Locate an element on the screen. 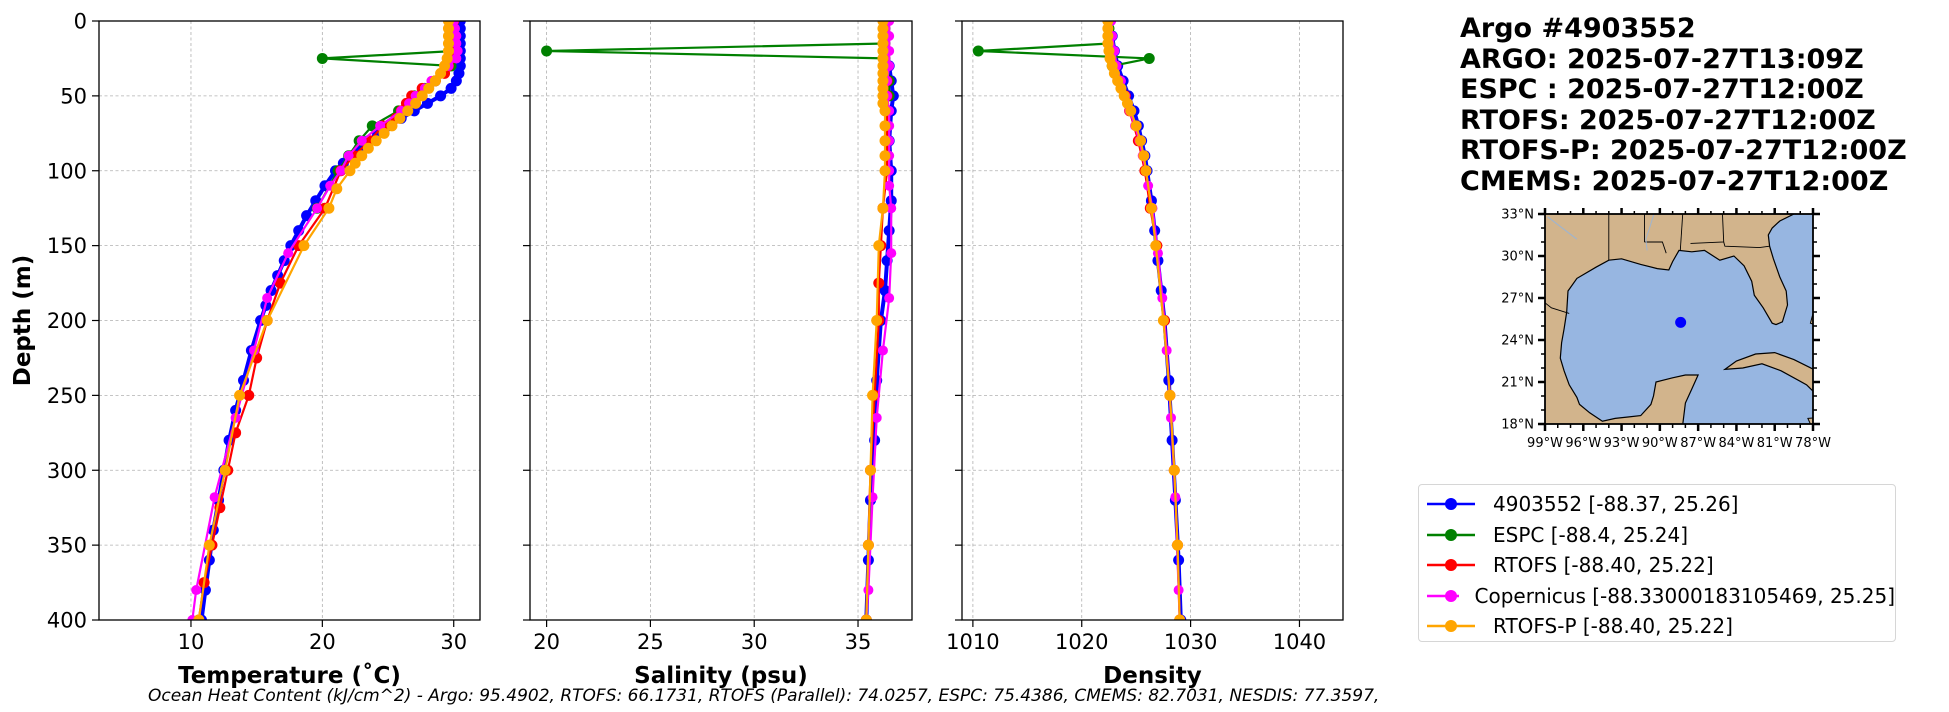  y-tick-label: 350 is located at coordinates (67, 546).